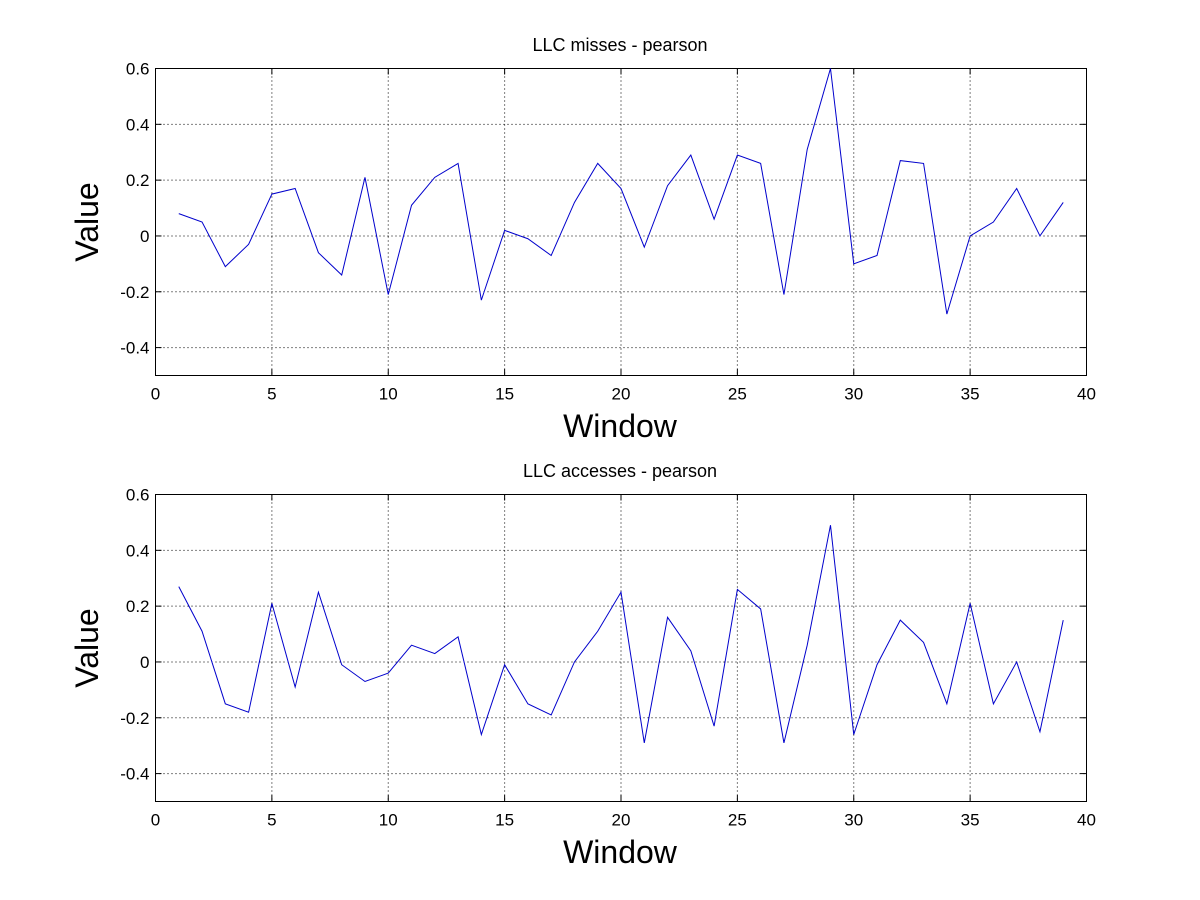  What do you see at coordinates (620, 471) in the screenshot?
I see `chart-title: LLC accesses - pearson` at bounding box center [620, 471].